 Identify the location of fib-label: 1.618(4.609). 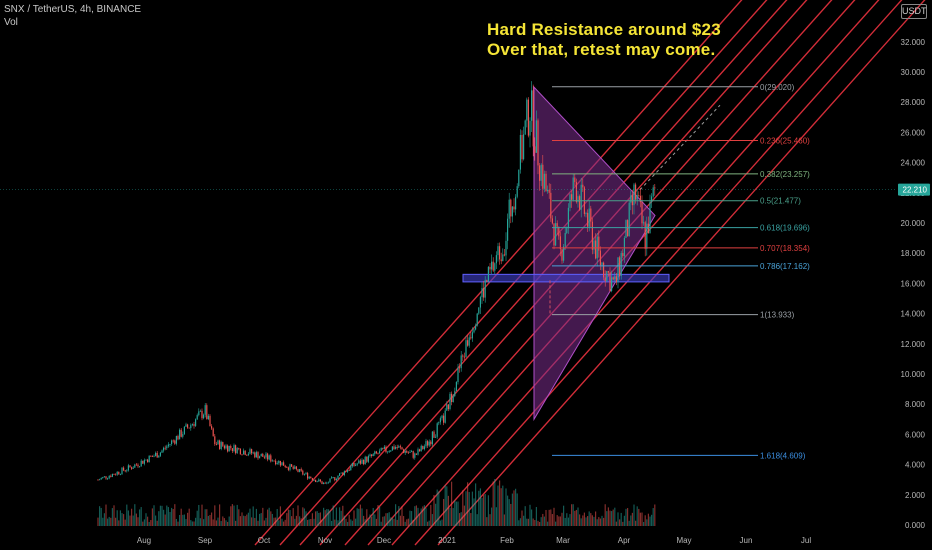
(783, 455).